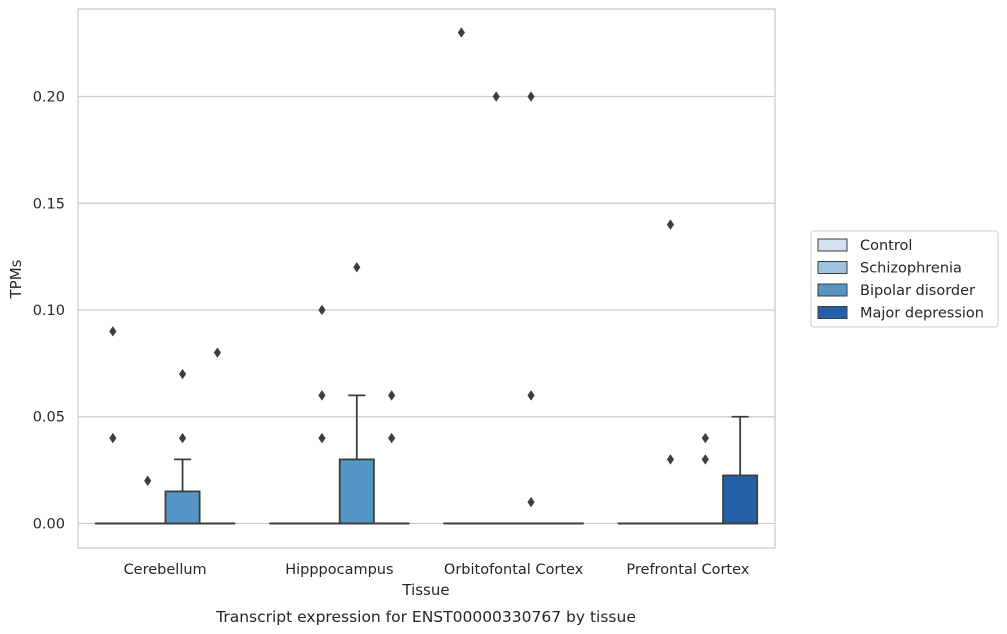 Image resolution: width=1007 pixels, height=634 pixels. I want to click on y-axis-label: TPMs, so click(16, 279).